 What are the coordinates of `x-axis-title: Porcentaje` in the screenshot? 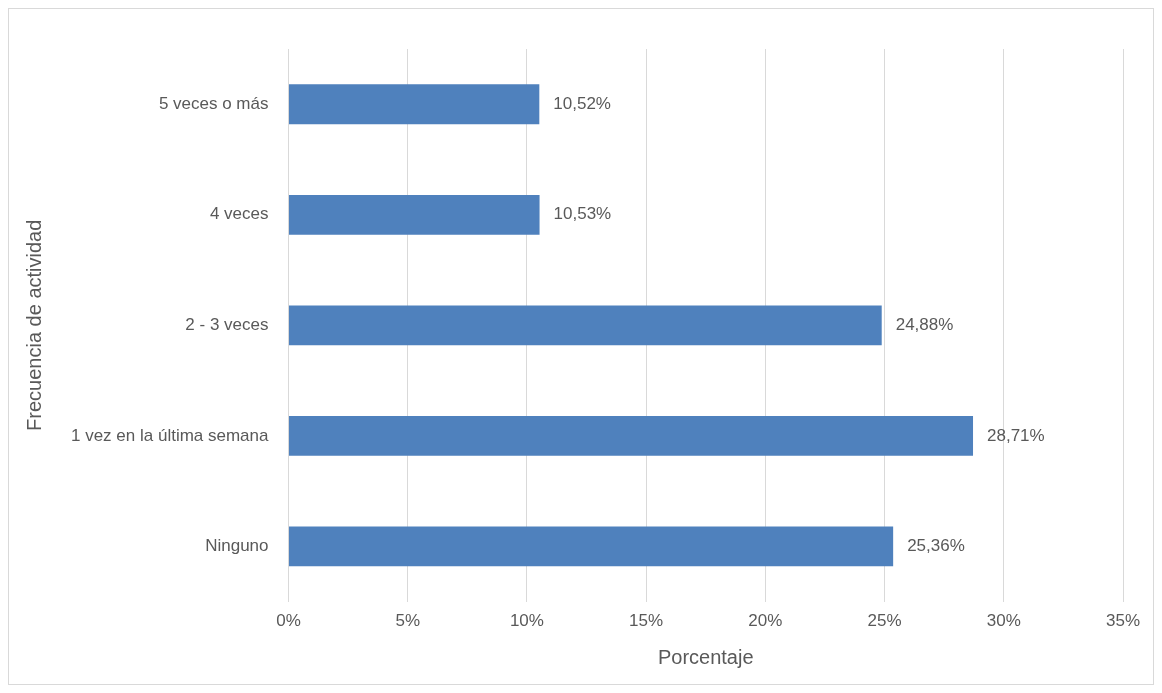 It's located at (705, 656).